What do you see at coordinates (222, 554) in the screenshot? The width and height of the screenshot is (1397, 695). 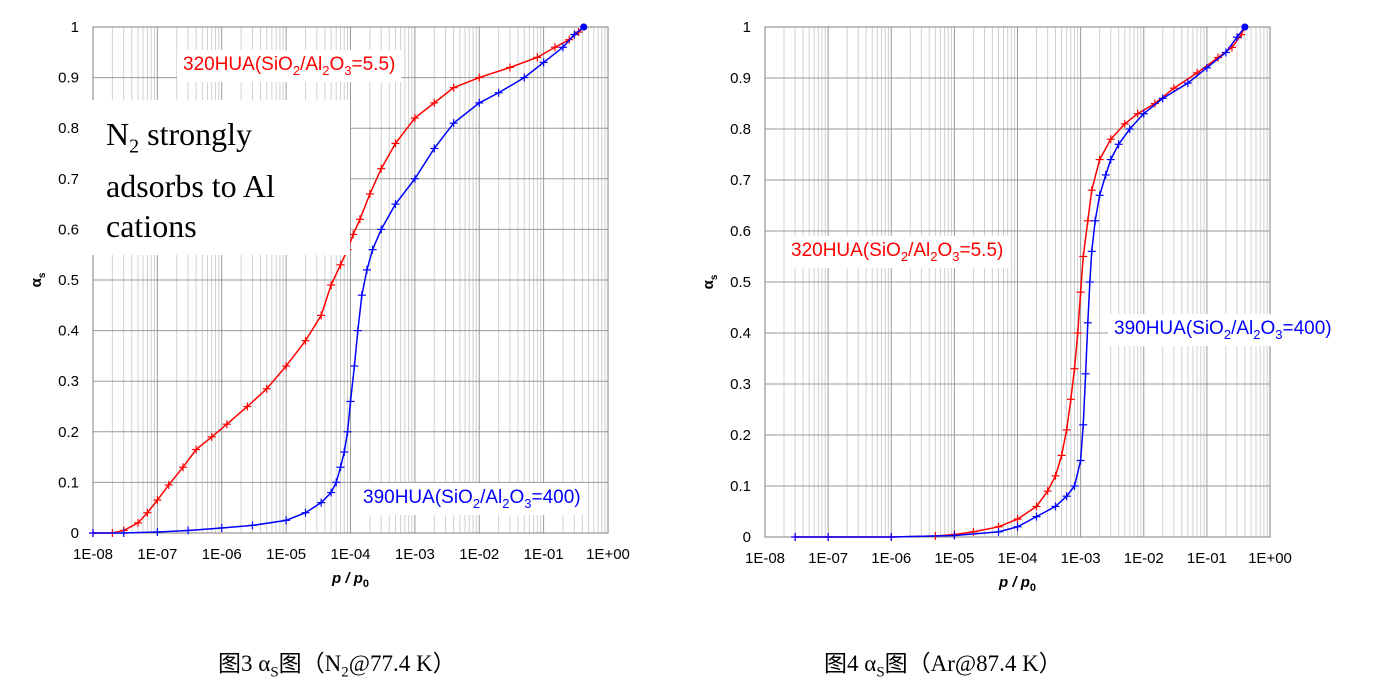 I see `x-tick-label: 1E-06` at bounding box center [222, 554].